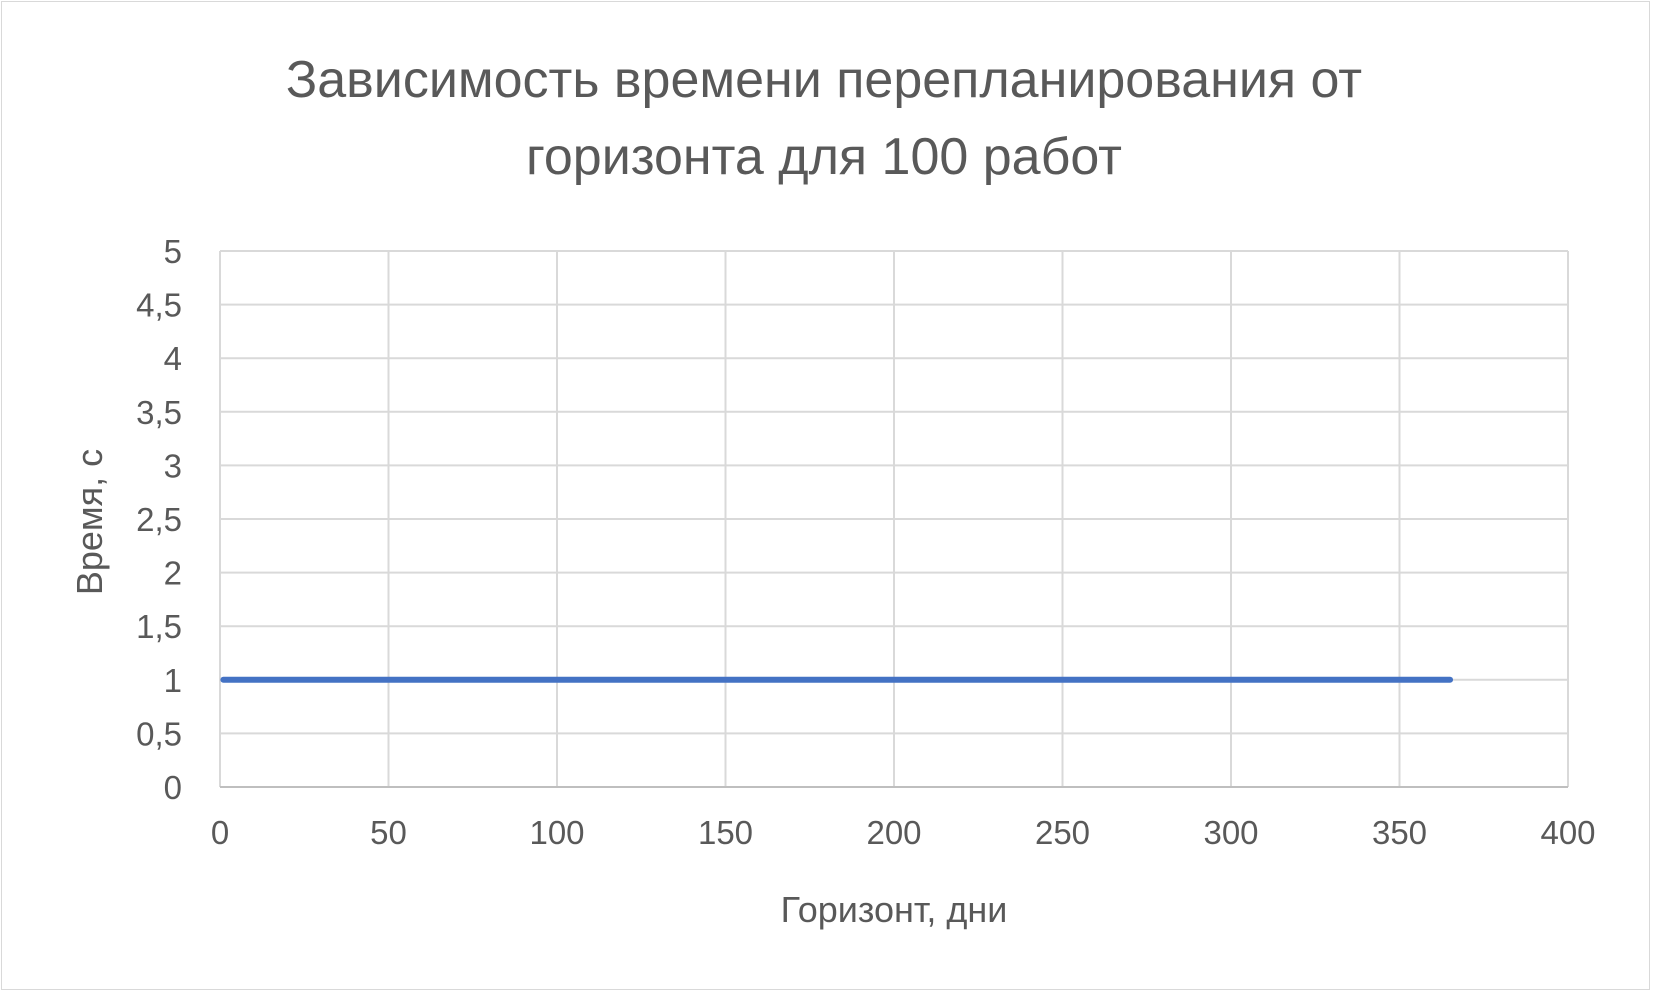 This screenshot has height=993, width=1653. Describe the element at coordinates (1230, 832) in the screenshot. I see `x-tick-label: 300` at that location.